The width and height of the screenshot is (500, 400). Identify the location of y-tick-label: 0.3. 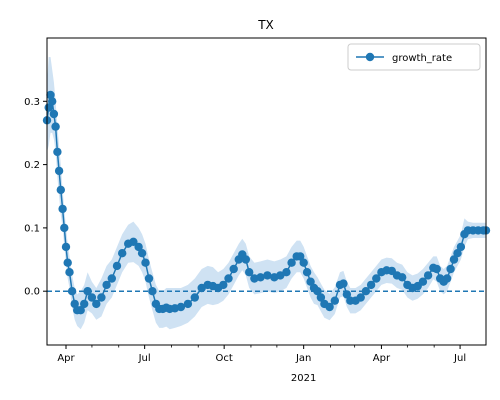
(32, 102).